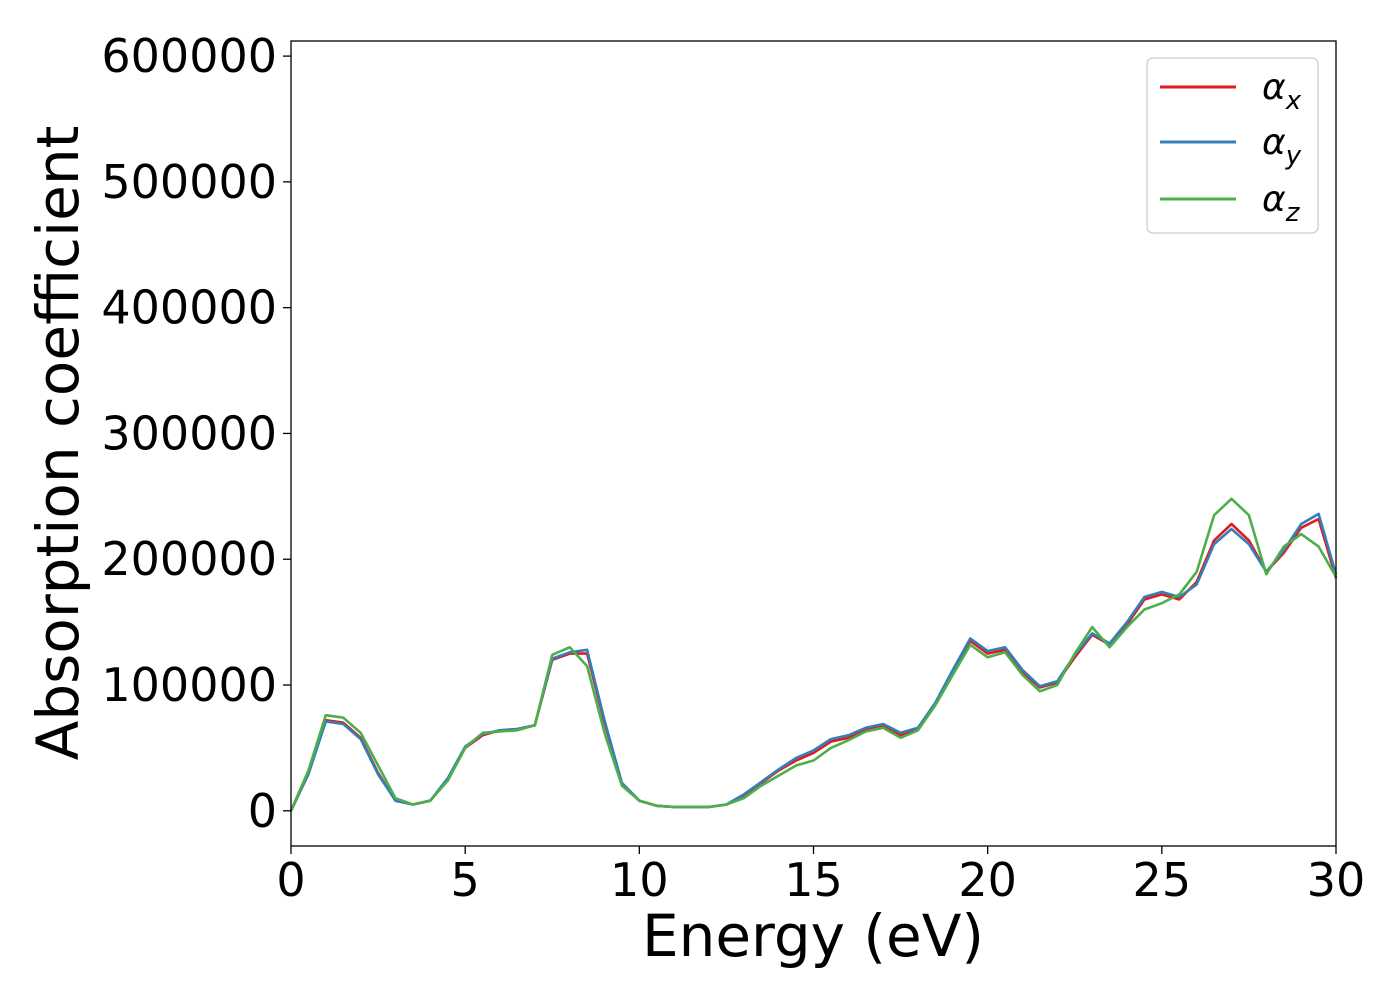 The height and width of the screenshot is (1000, 1400). I want to click on x-tick-label: 20, so click(987, 880).